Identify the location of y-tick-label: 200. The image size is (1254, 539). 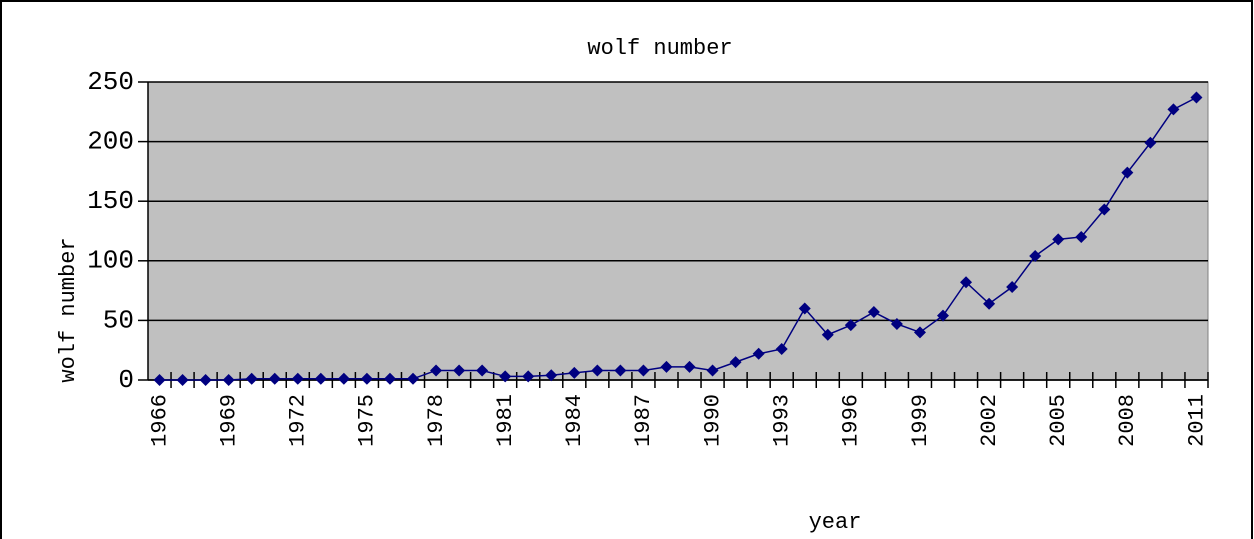
(110, 141).